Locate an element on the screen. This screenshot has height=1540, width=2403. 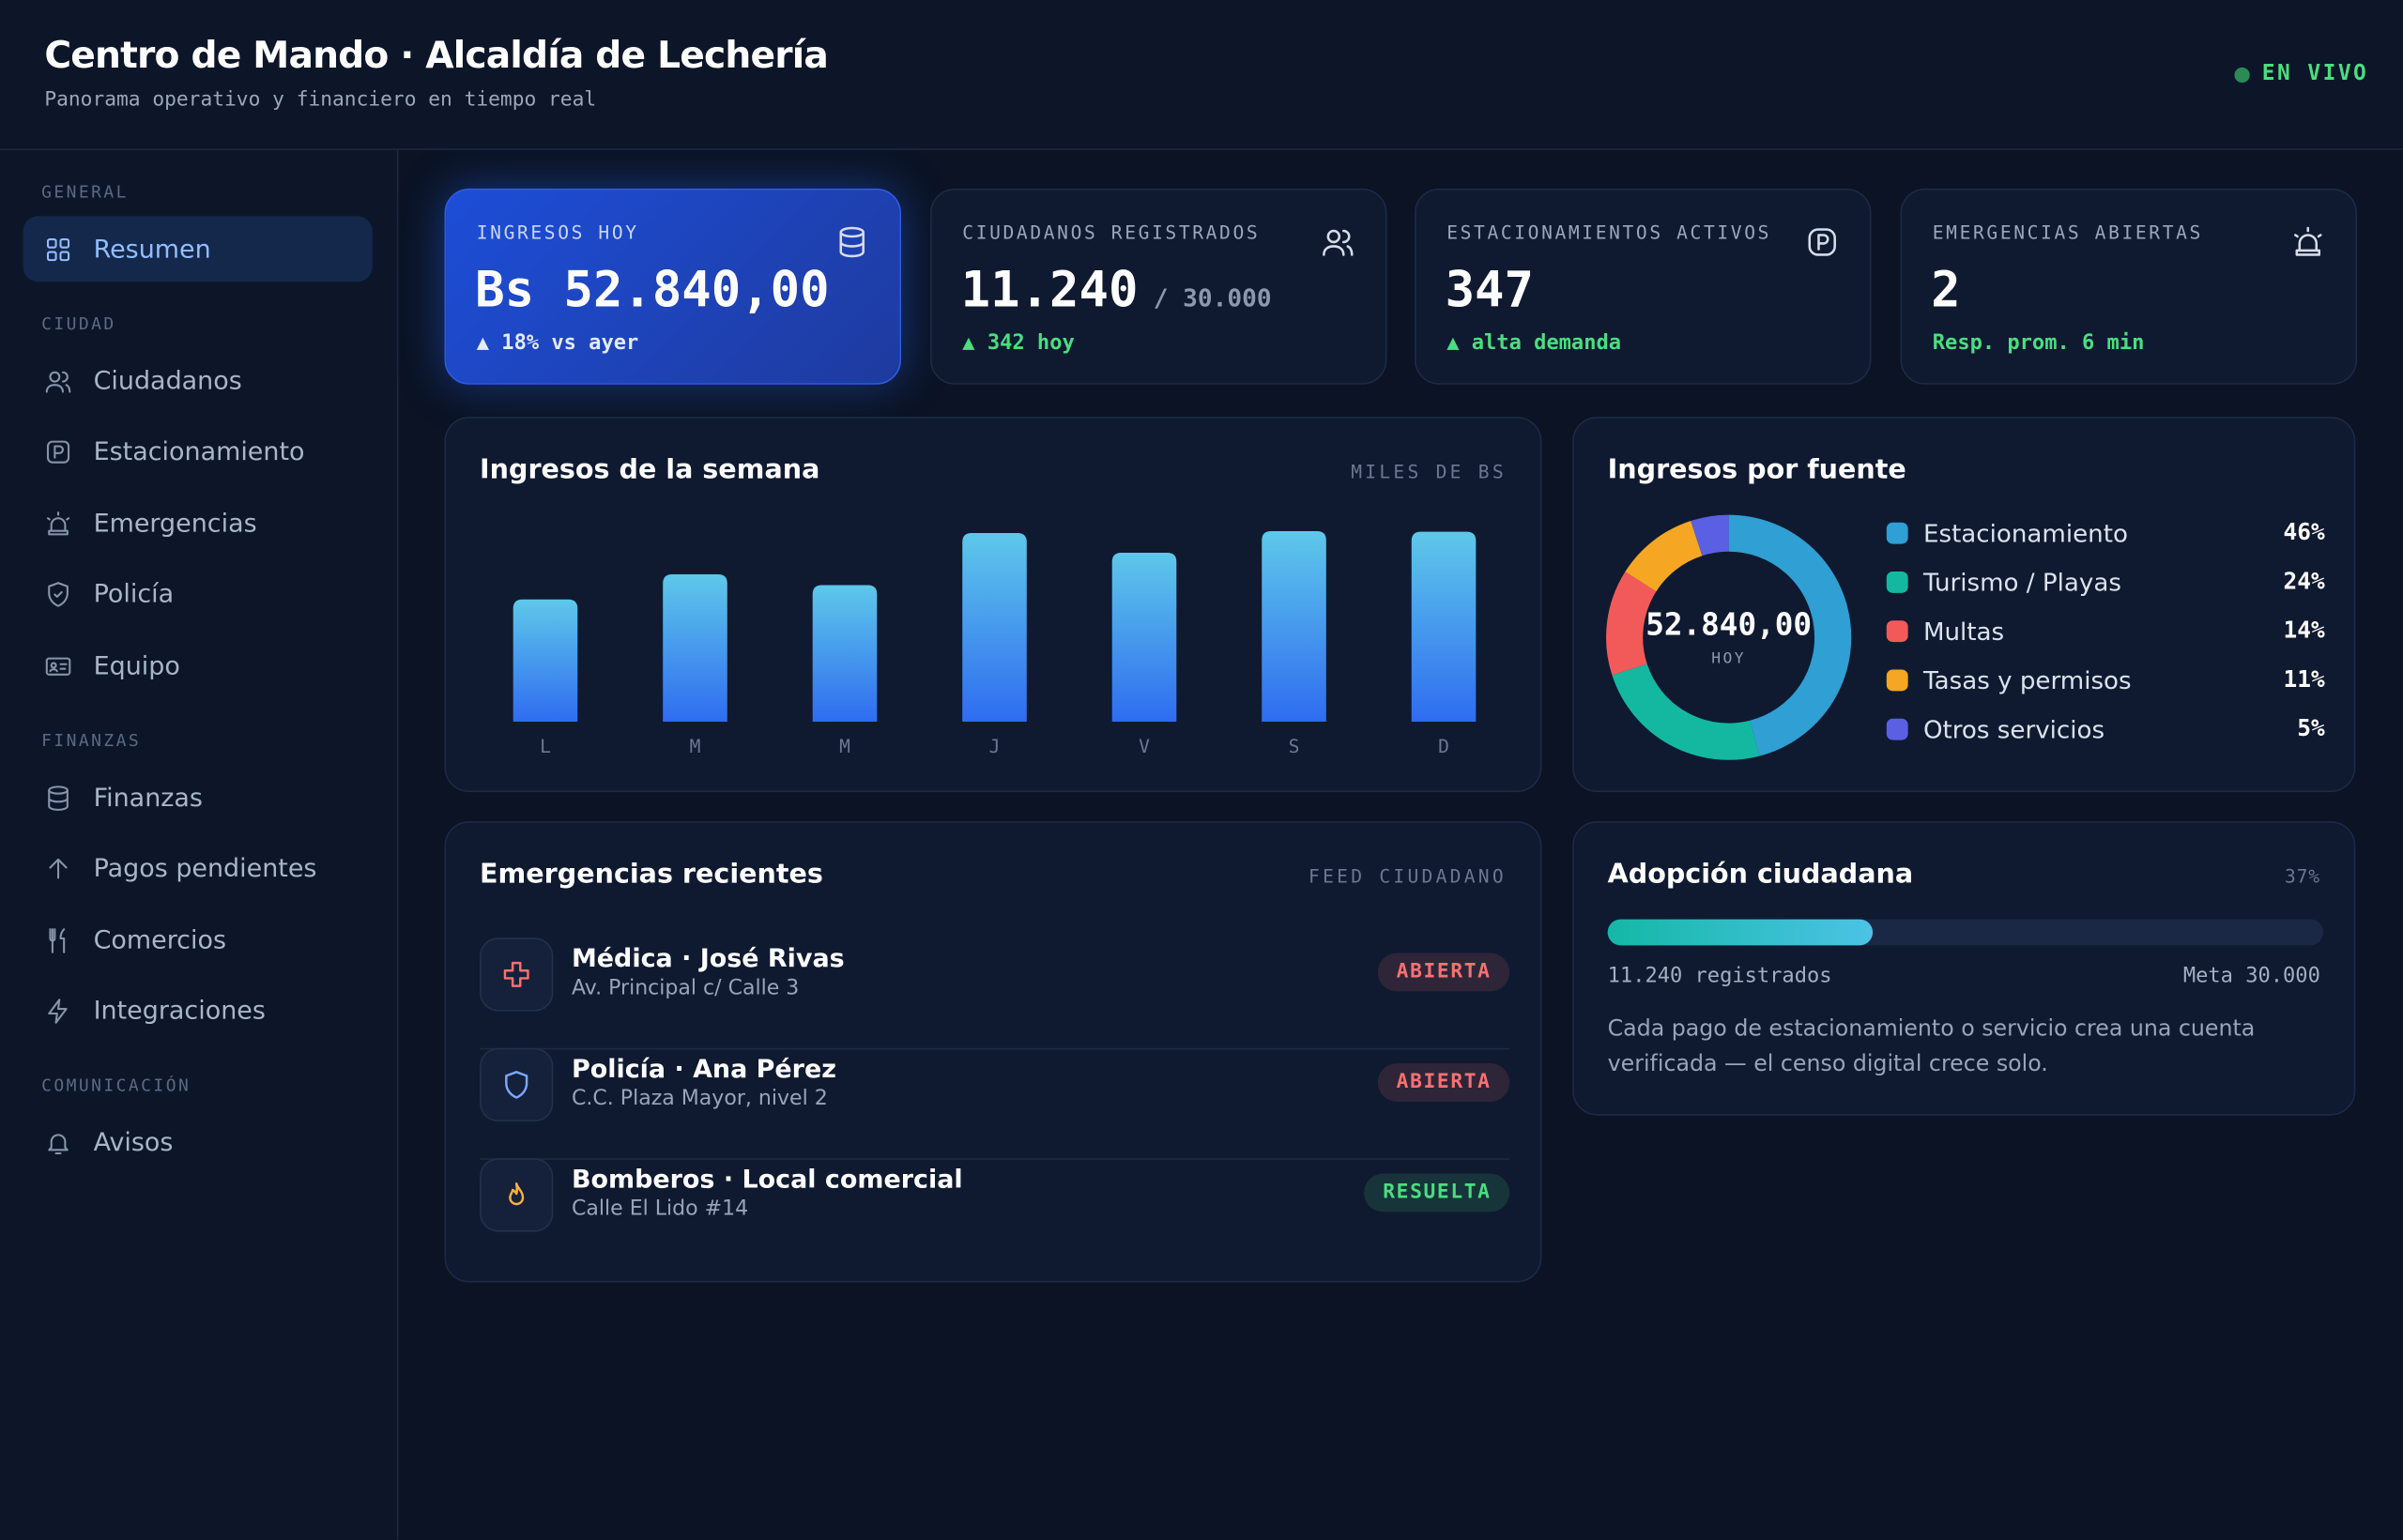
kpi-label: CIUDADANOS REGISTRADOS is located at coordinates (1111, 232).